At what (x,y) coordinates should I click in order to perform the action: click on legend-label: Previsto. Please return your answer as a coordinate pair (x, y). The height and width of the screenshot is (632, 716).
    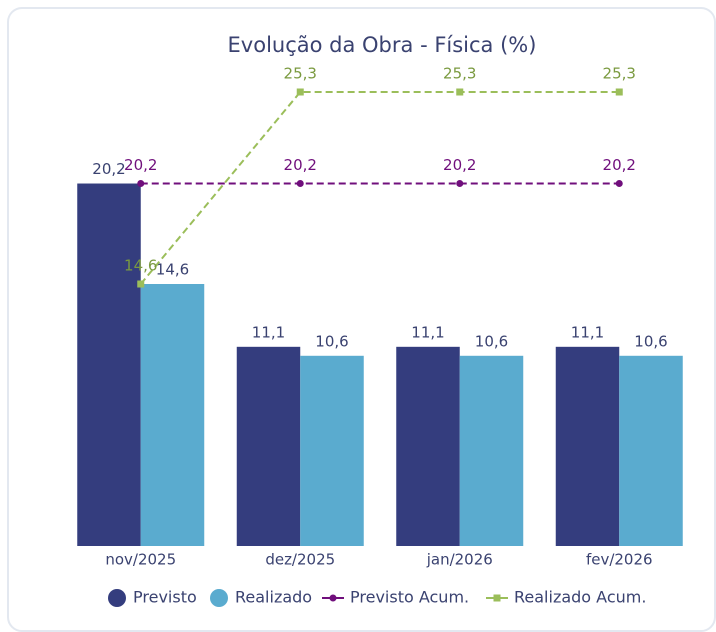
    Looking at the image, I should click on (165, 597).